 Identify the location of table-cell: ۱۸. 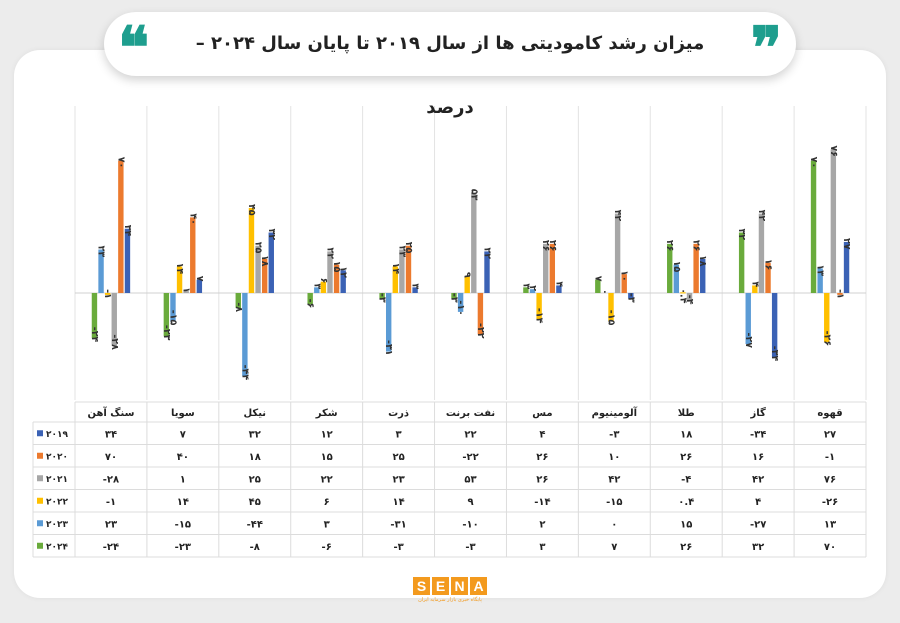
(255, 457).